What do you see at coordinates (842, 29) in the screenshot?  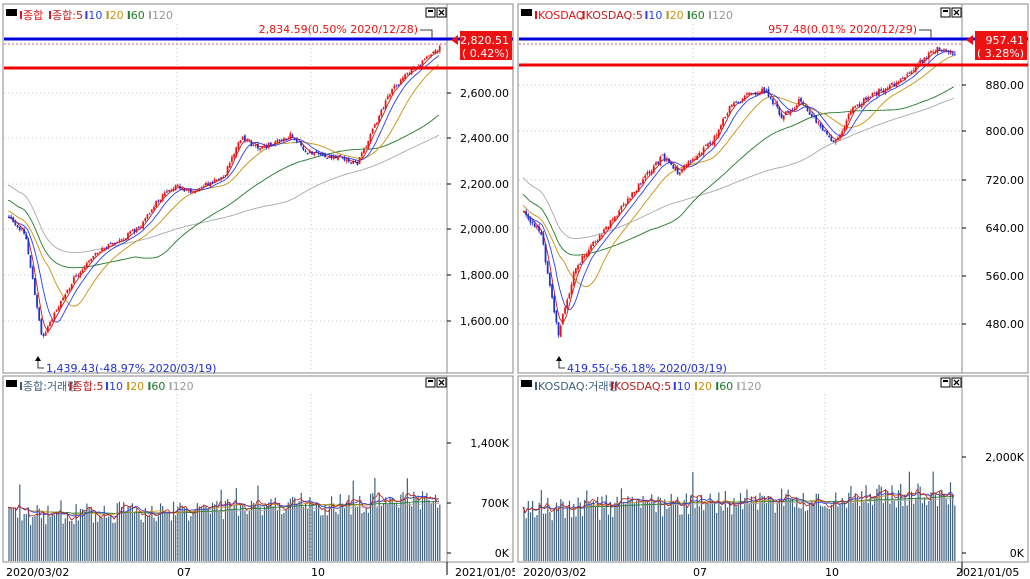 I see `high-price-annotation: 957.48(0.01% 2020/12/29)` at bounding box center [842, 29].